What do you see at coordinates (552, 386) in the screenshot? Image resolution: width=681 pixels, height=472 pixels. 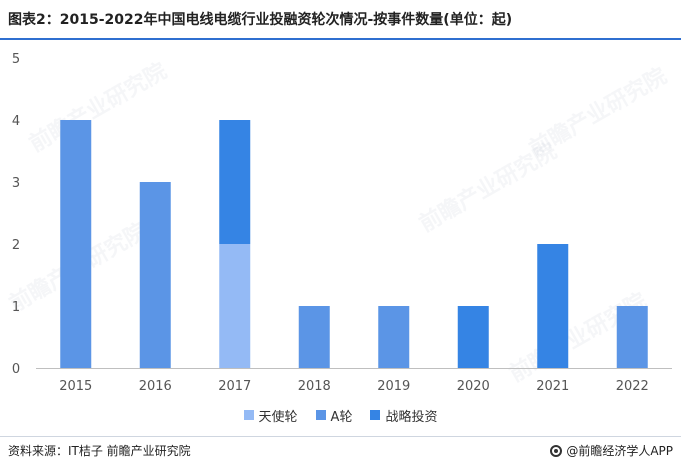 I see `x-tick-label: 2021` at bounding box center [552, 386].